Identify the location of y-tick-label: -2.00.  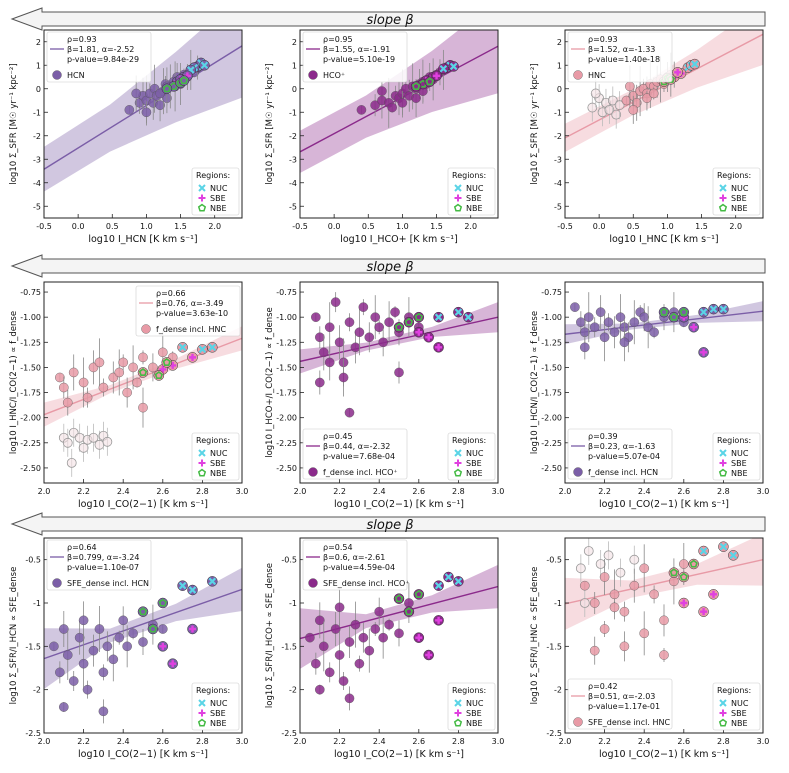
(551, 418).